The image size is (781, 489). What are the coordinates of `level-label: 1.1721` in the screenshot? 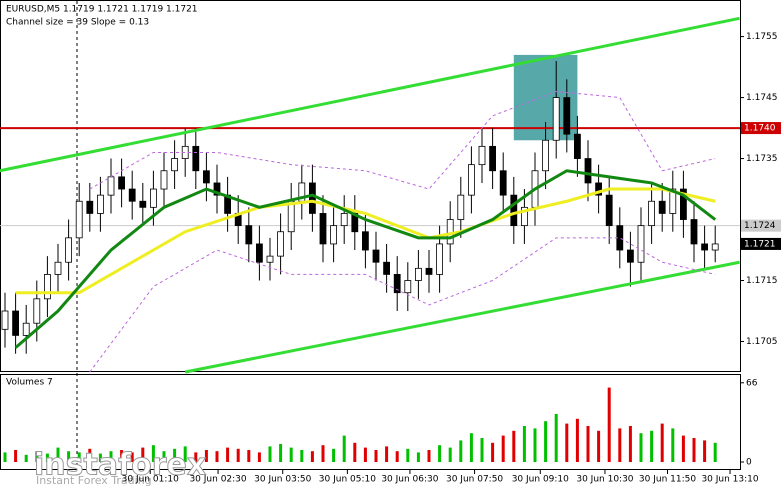 It's located at (760, 244).